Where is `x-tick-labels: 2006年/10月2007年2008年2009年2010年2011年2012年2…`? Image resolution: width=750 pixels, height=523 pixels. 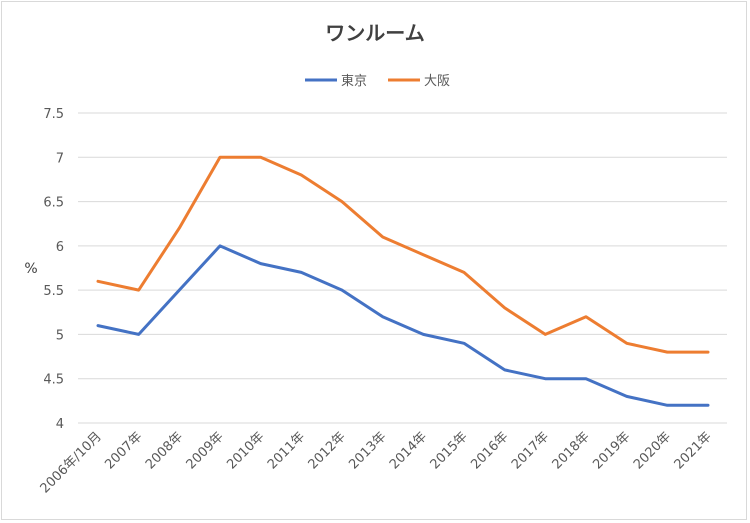
x-tick-labels: 2006年/10月2007年2008年2009年2010年2011年2012年2… is located at coordinates (376, 462).